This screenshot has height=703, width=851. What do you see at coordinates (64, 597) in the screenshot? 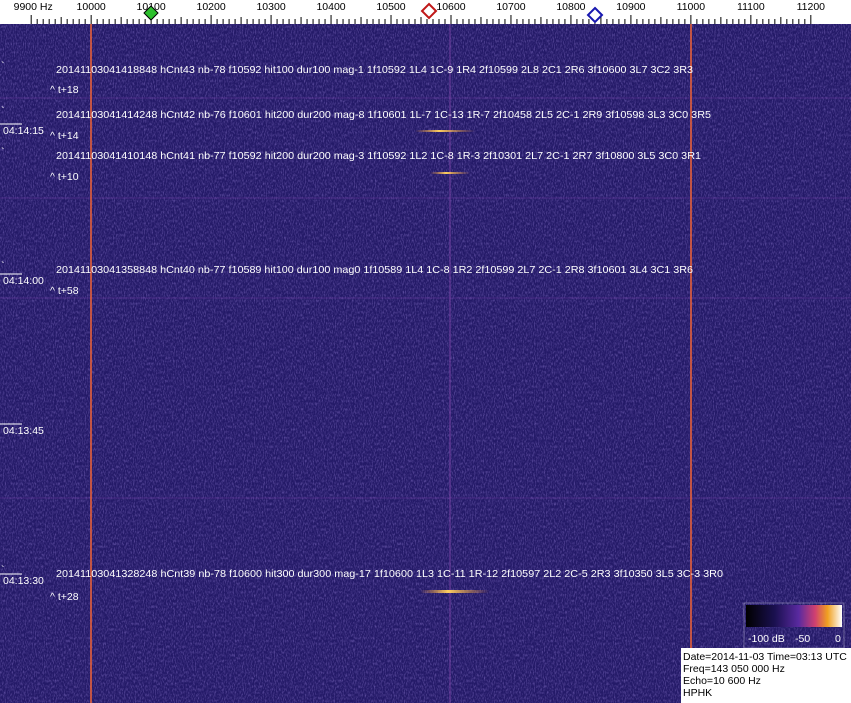
I see `detection-offset: ^ t+28` at bounding box center [64, 597].